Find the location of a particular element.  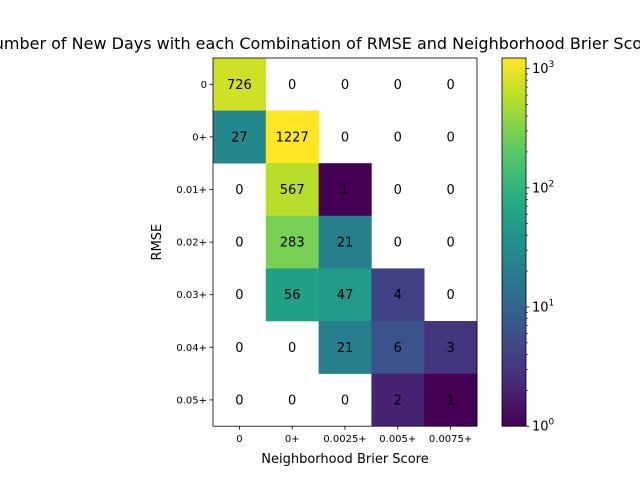

cell-value-label: 3 is located at coordinates (450, 348).